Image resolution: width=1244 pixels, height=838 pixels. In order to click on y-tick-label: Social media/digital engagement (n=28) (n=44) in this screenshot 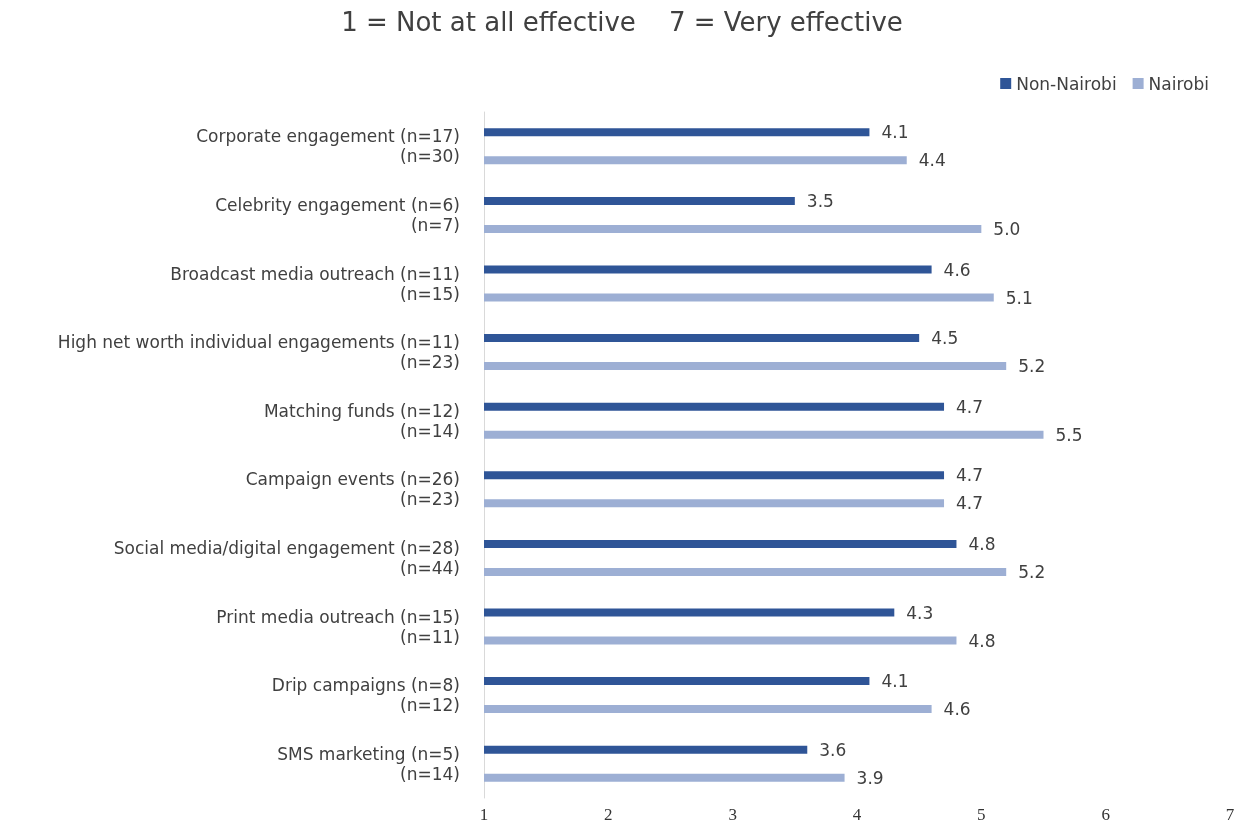, I will do `click(286, 557)`.